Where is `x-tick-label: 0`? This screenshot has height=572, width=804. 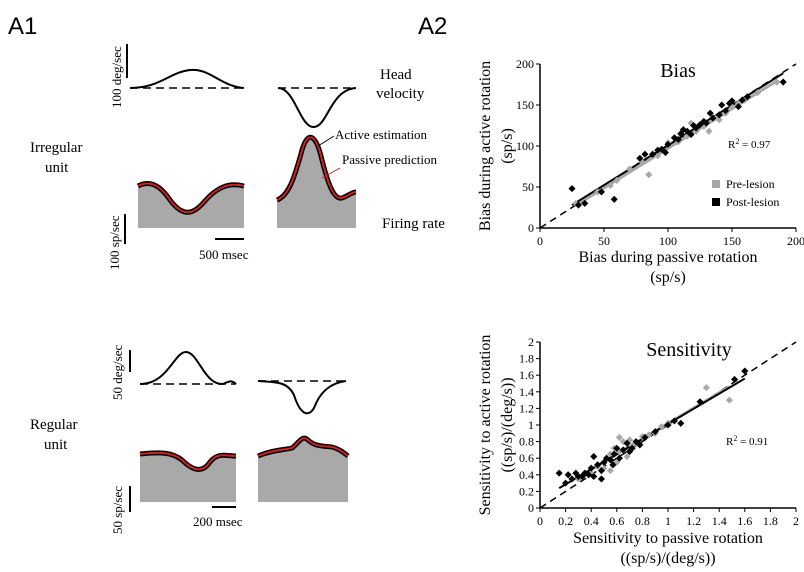 x-tick-label: 0 is located at coordinates (540, 241).